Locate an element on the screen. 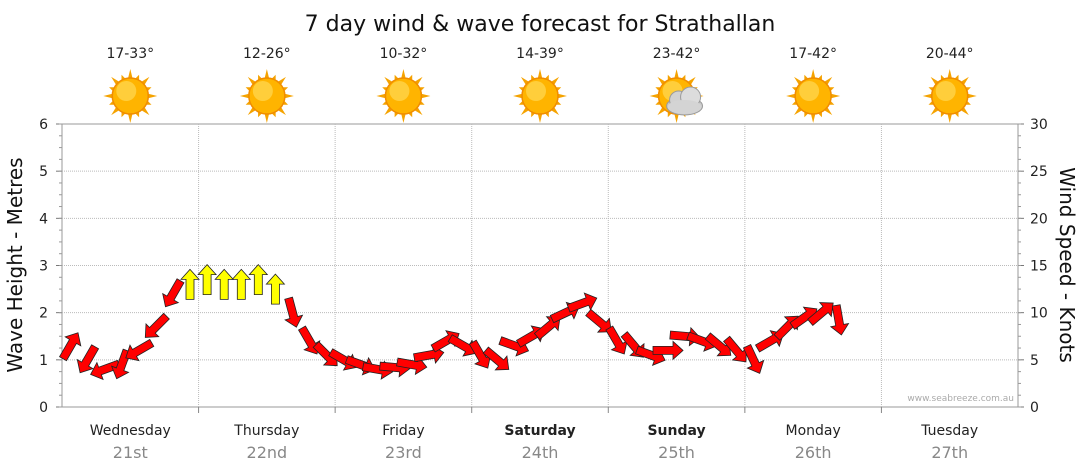 This screenshot has width=1080, height=475. x-day-name: Monday is located at coordinates (813, 431).